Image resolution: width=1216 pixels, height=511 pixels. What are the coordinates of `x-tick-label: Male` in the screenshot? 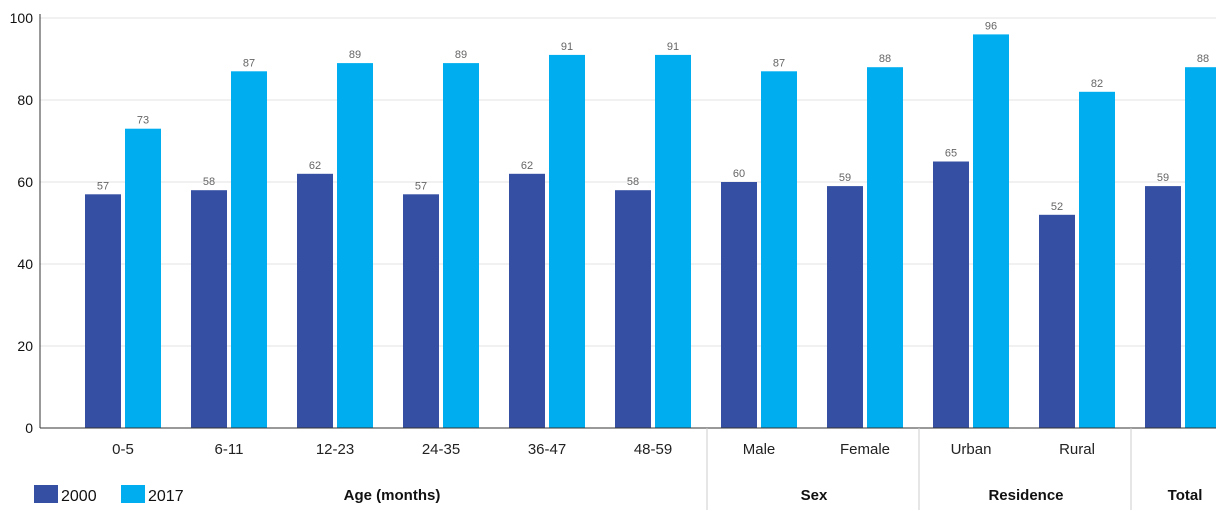 It's located at (759, 449).